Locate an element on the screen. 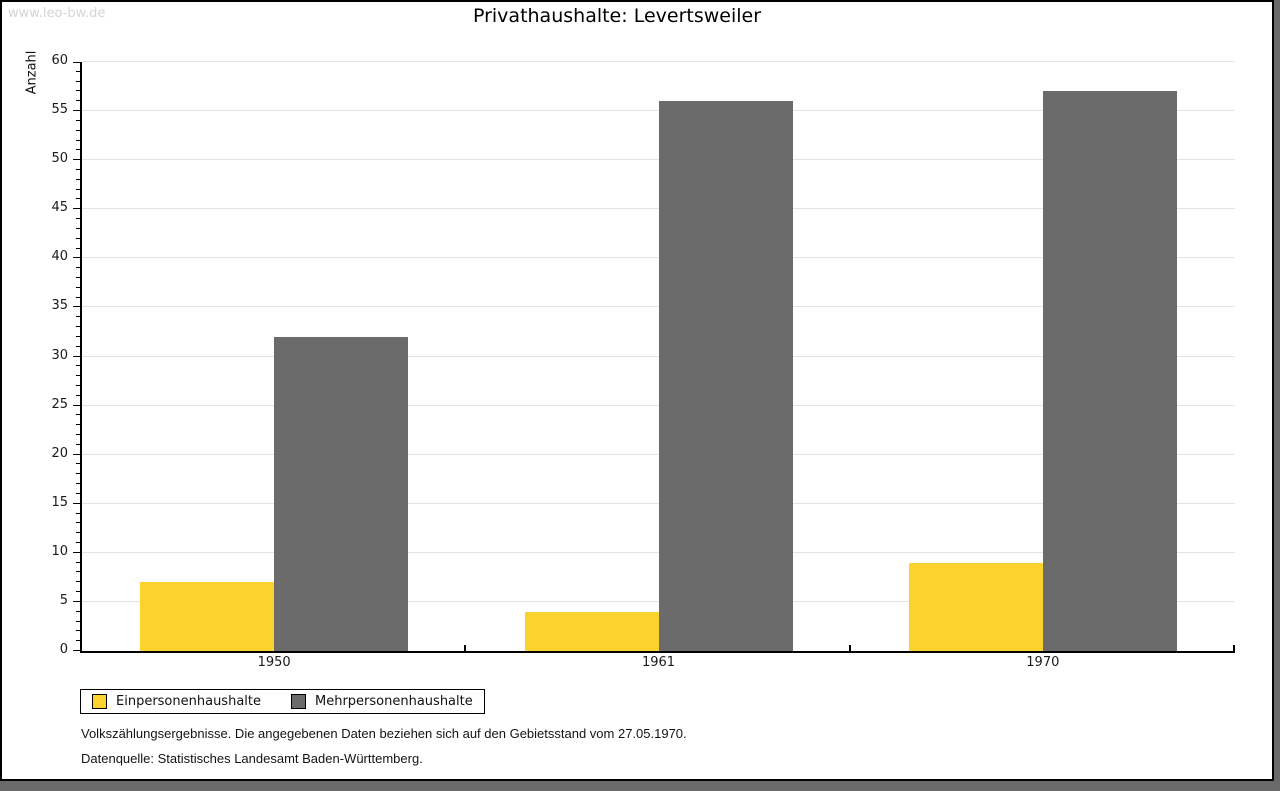 This screenshot has height=791, width=1280. x-tick-label: 1950 is located at coordinates (274, 662).